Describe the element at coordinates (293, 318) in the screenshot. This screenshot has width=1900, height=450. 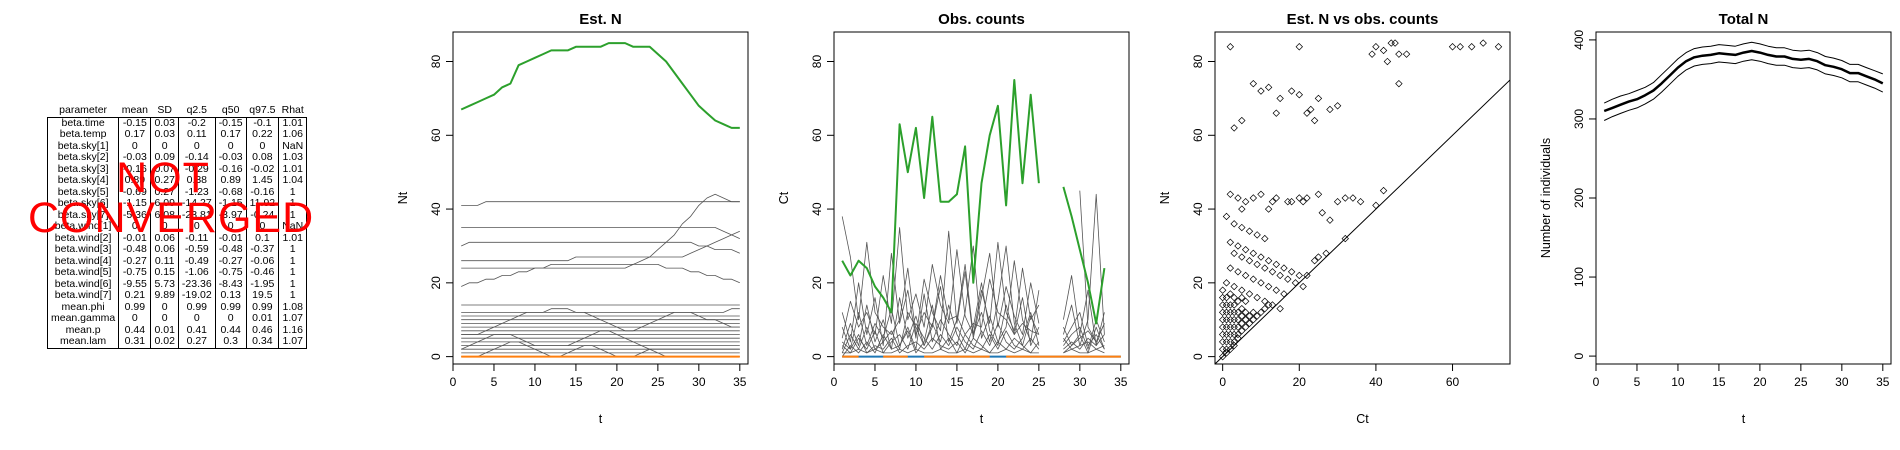
I see `table-cell: 1.07` at that location.